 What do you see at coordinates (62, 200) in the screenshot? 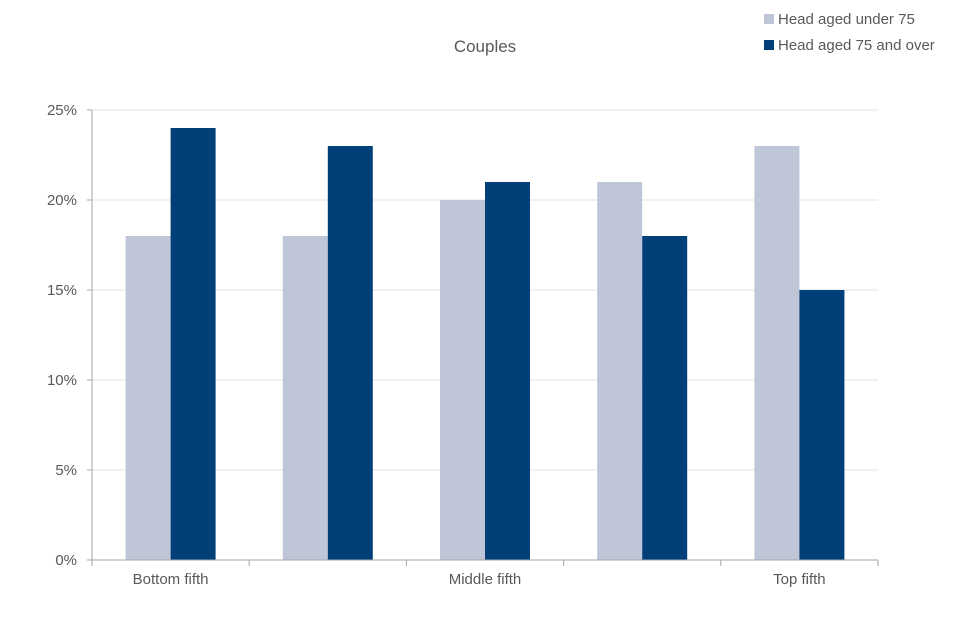
I see `y-tick-label: 20%` at bounding box center [62, 200].